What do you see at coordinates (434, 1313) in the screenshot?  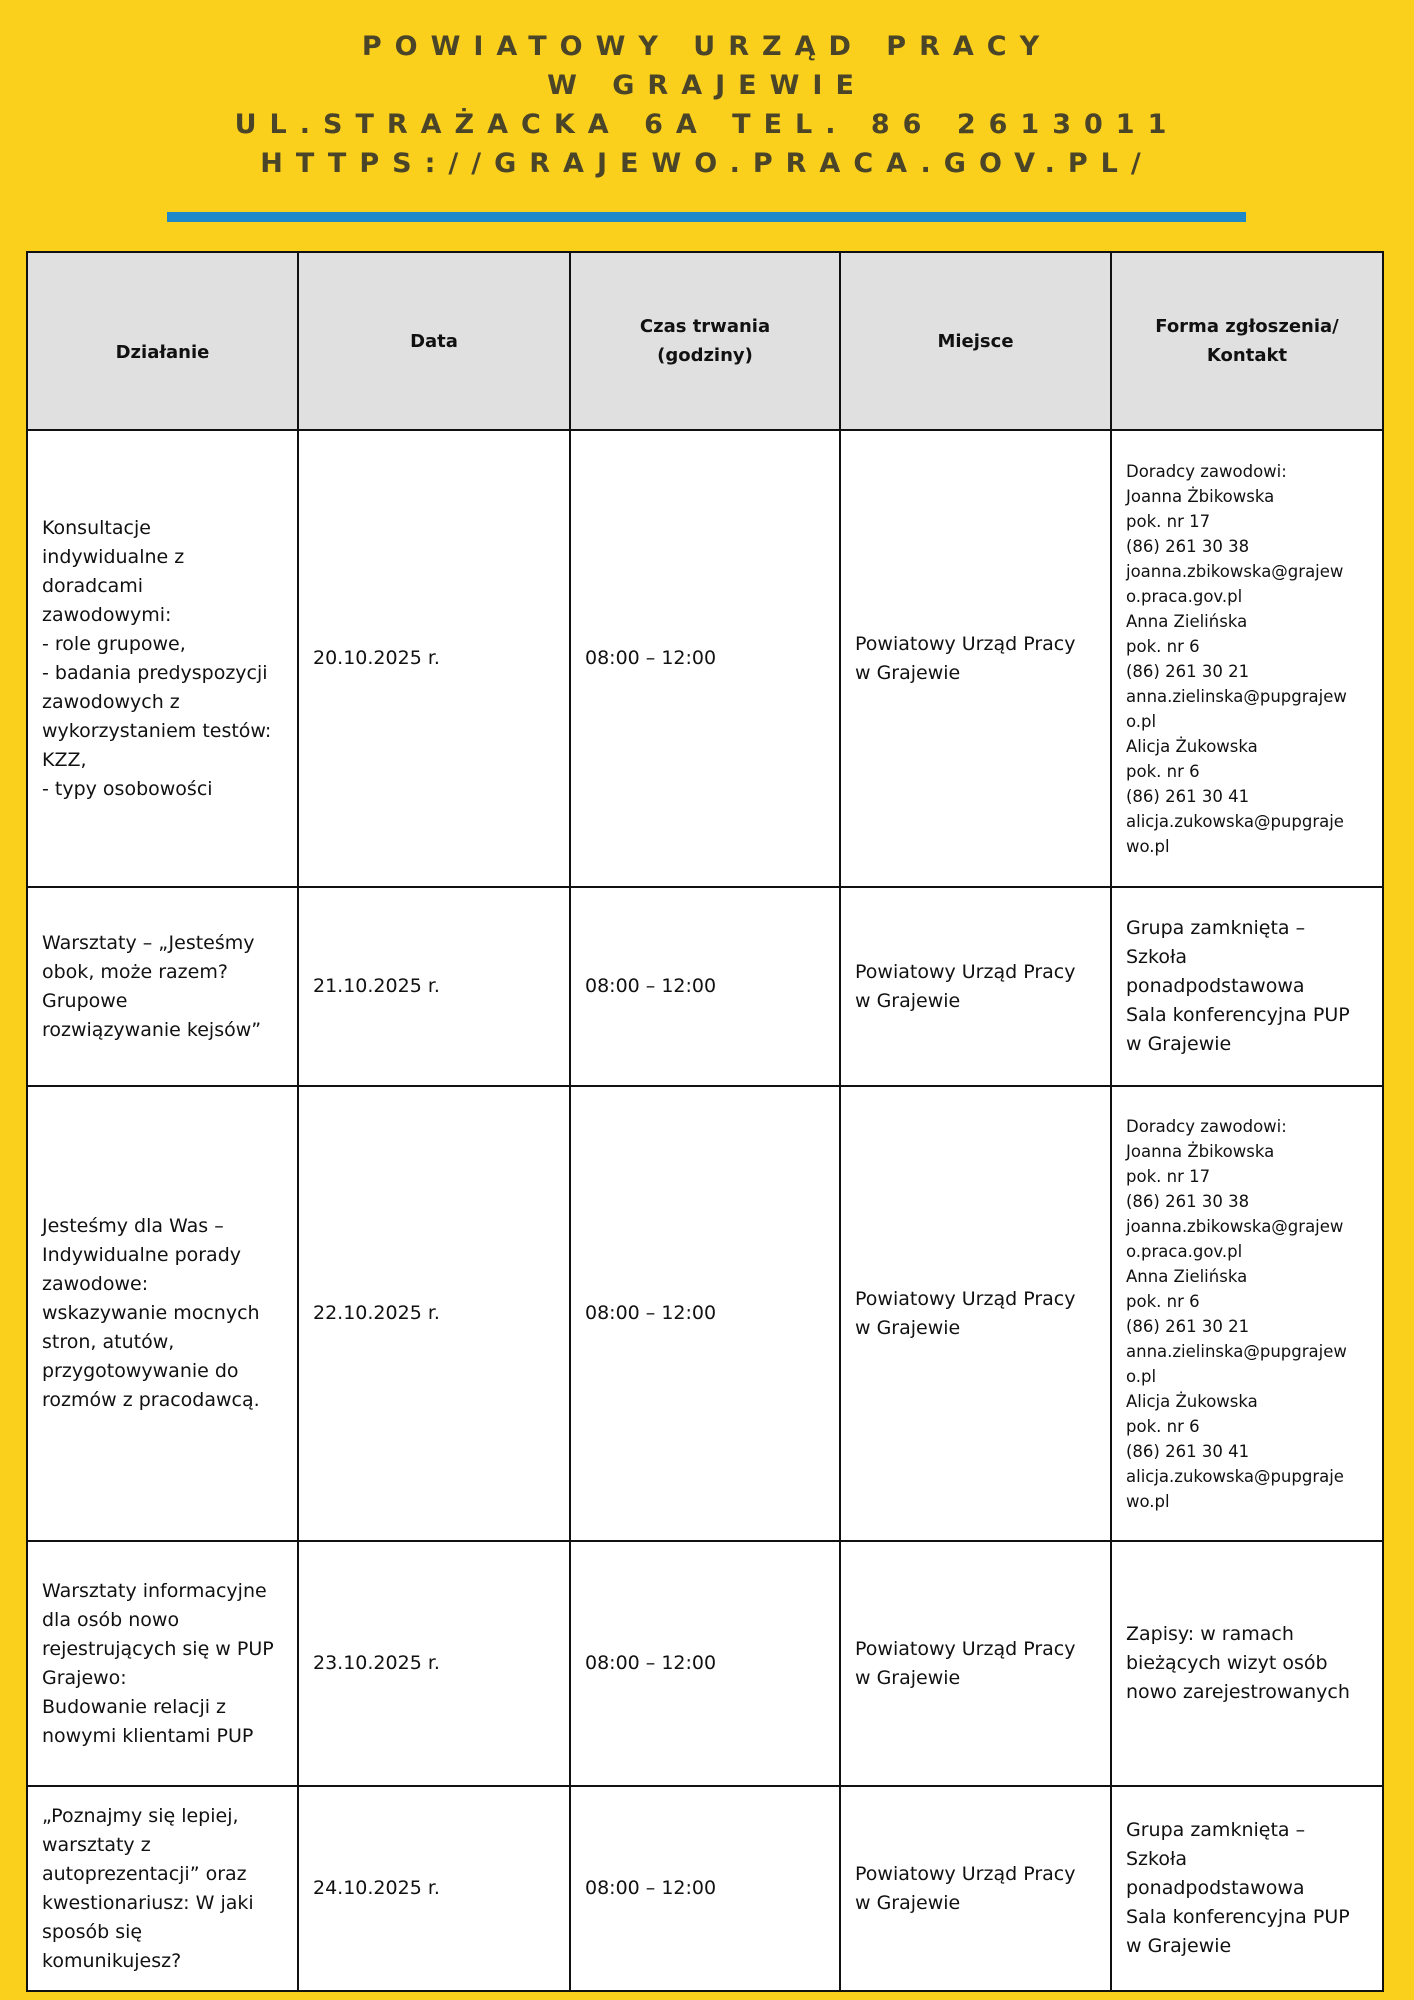 I see `cell-data: 22.10.2025 r.` at bounding box center [434, 1313].